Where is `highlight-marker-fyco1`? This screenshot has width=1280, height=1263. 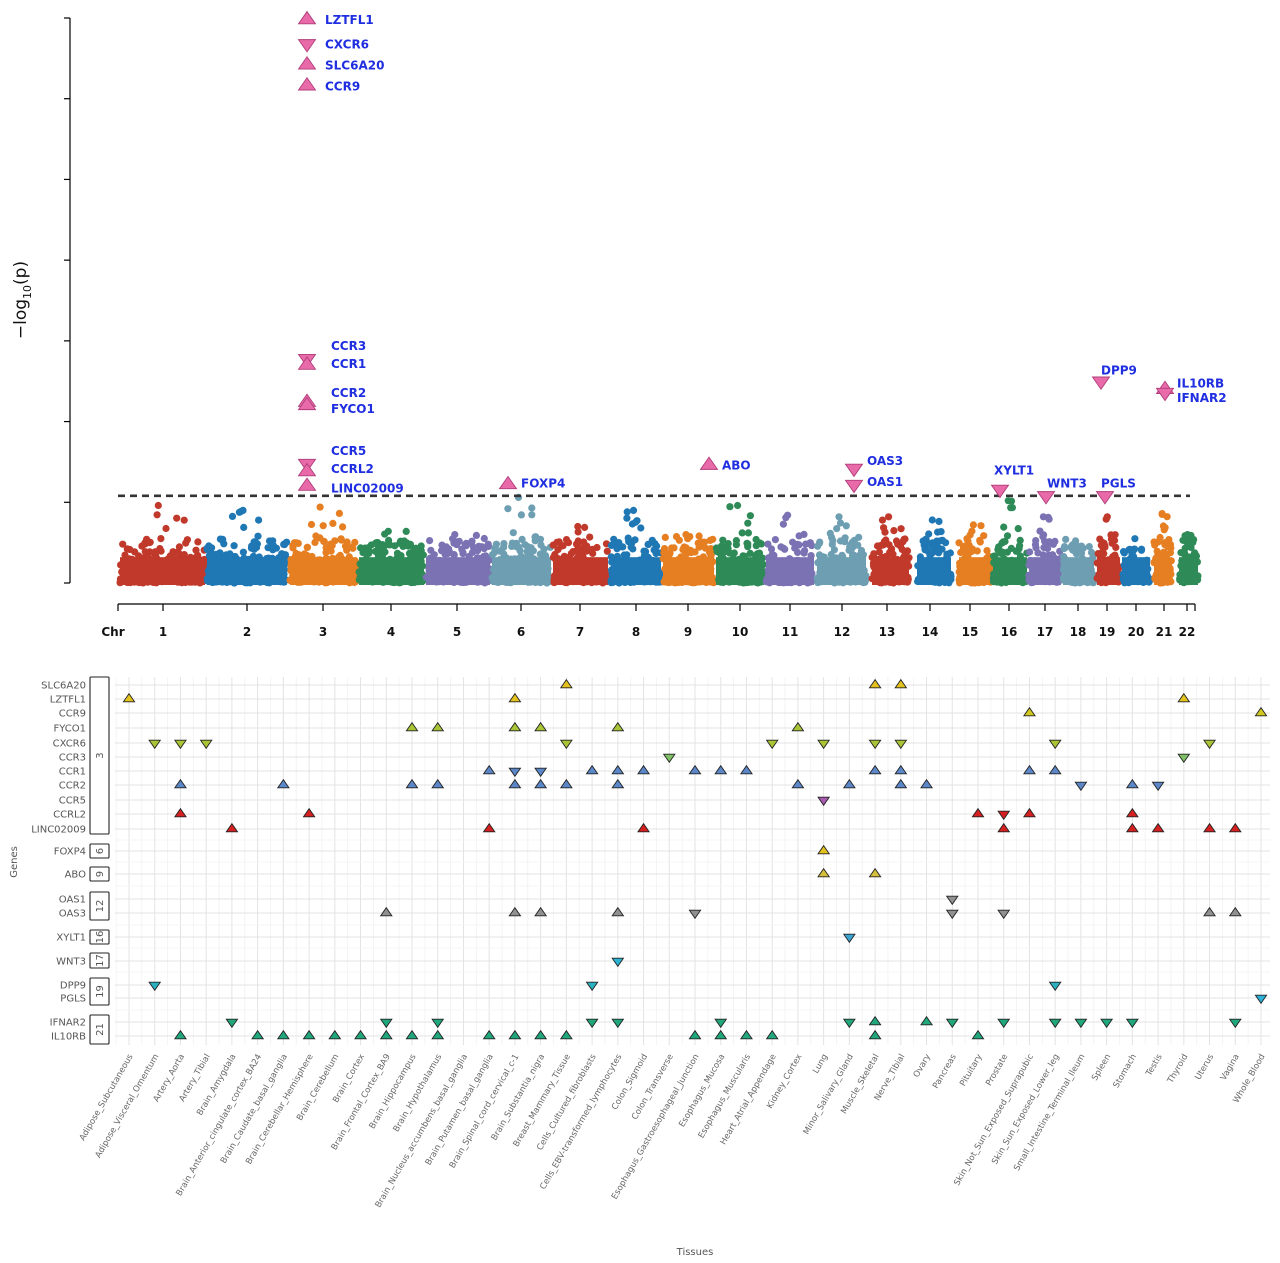
highlight-marker-fyco1 is located at coordinates (307, 403).